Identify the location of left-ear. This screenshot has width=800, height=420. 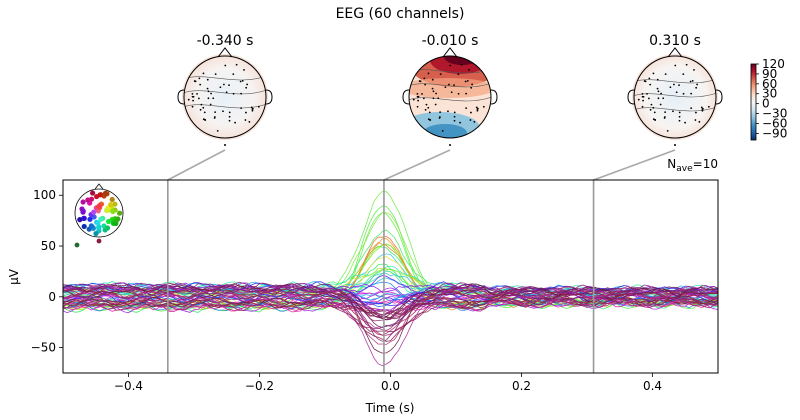
(631, 97).